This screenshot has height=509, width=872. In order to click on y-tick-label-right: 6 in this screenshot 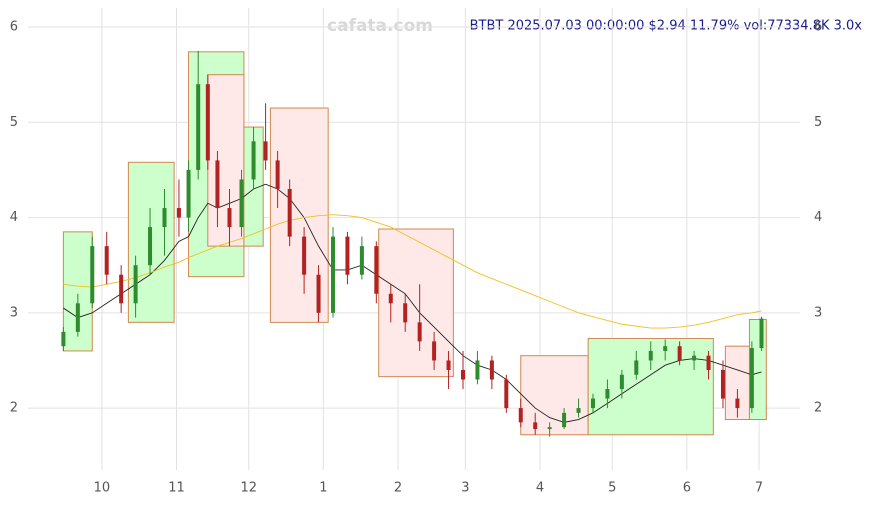, I will do `click(818, 27)`.